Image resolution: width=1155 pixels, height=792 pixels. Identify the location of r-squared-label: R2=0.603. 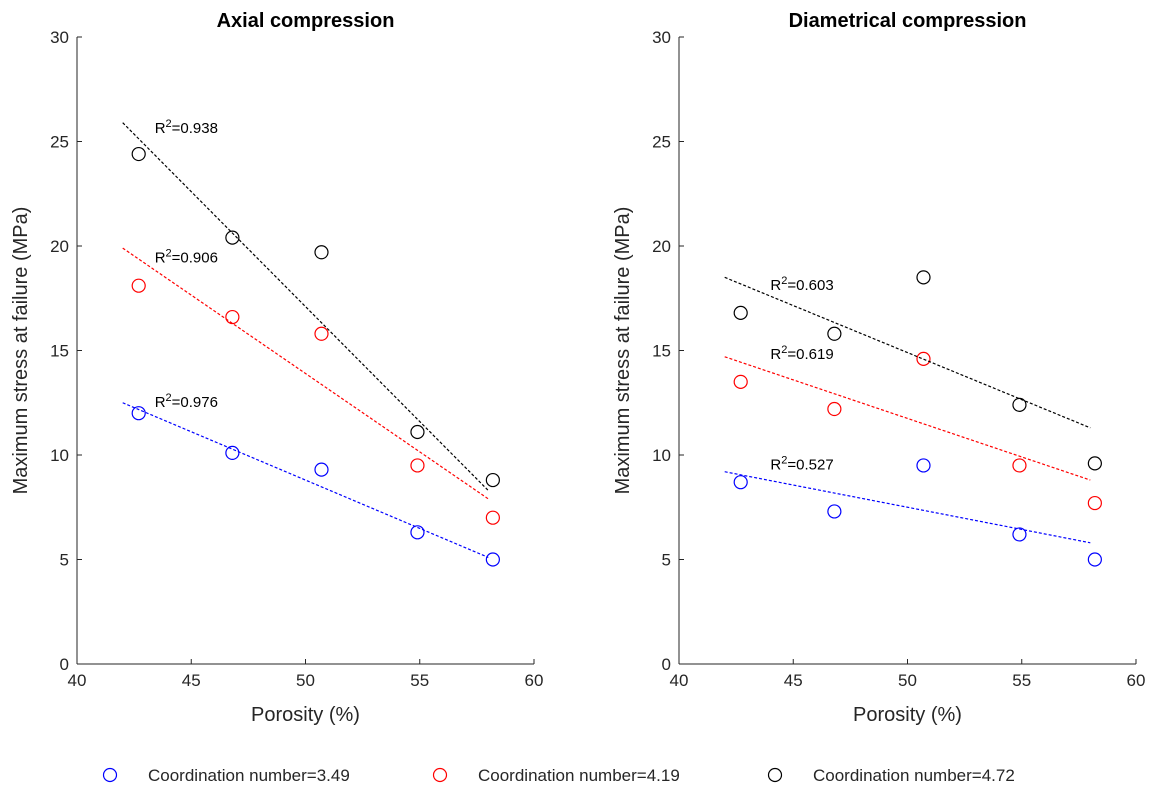
(801, 284).